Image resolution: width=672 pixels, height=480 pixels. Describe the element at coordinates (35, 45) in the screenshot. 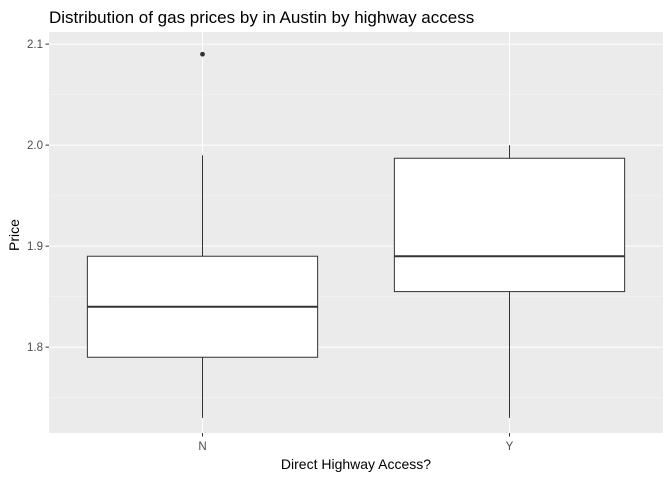

I see `y-tick-label: 2.1` at that location.